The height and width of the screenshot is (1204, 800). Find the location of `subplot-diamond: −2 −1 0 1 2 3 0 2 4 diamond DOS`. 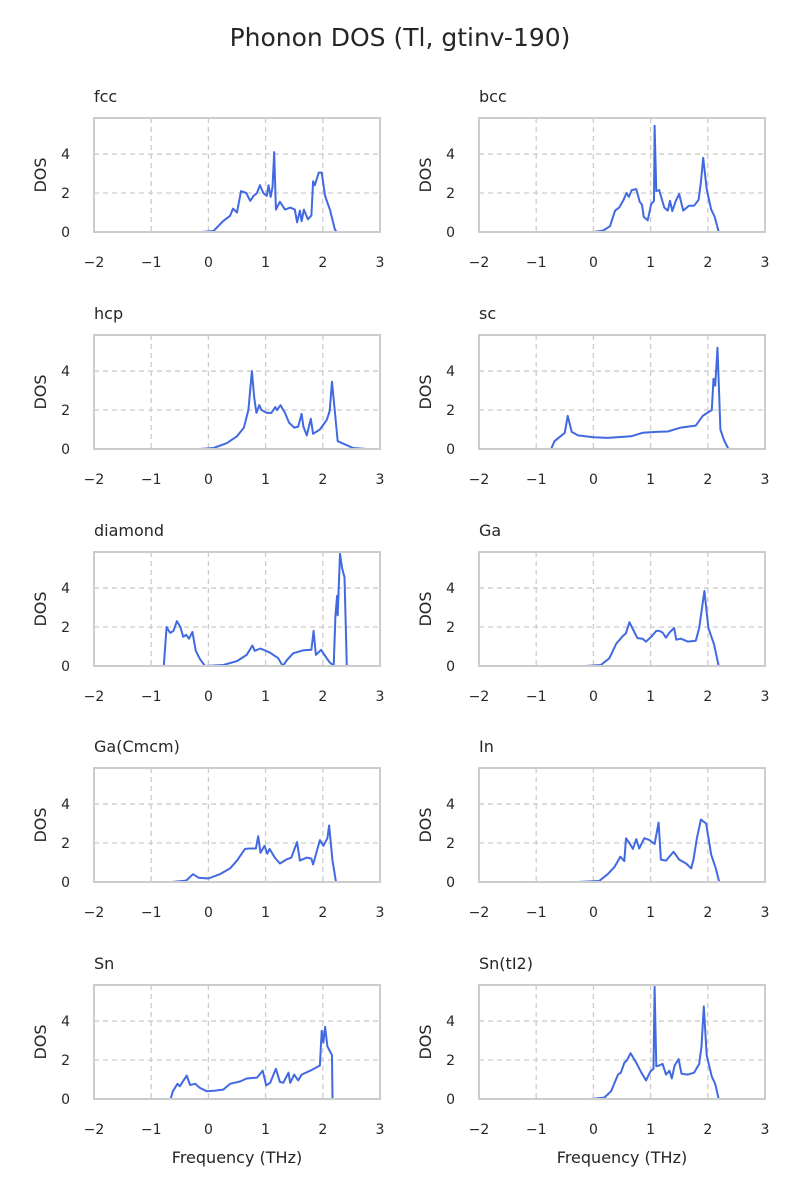

subplot-diamond: −2 −1 0 1 2 3 0 2 4 diamond DOS is located at coordinates (207, 613).